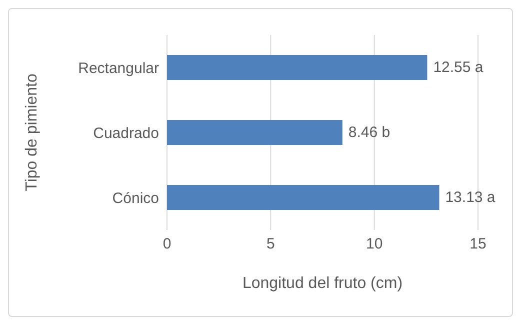 The image size is (521, 325). I want to click on x-tick-label: 0, so click(167, 244).